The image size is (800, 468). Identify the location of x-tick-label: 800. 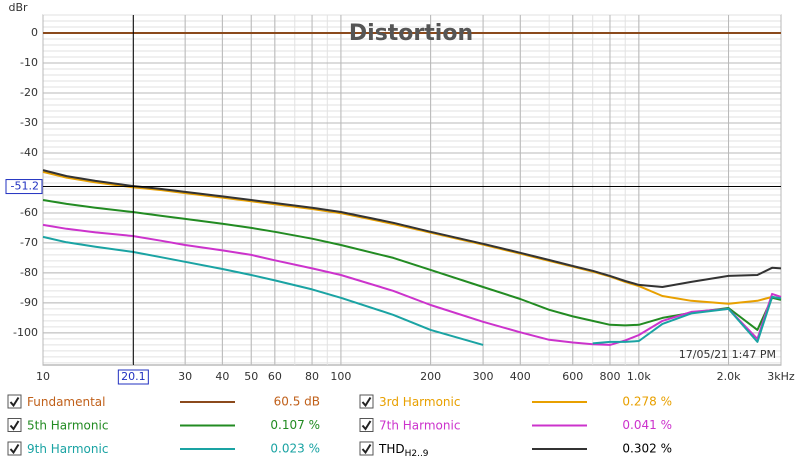
(609, 376).